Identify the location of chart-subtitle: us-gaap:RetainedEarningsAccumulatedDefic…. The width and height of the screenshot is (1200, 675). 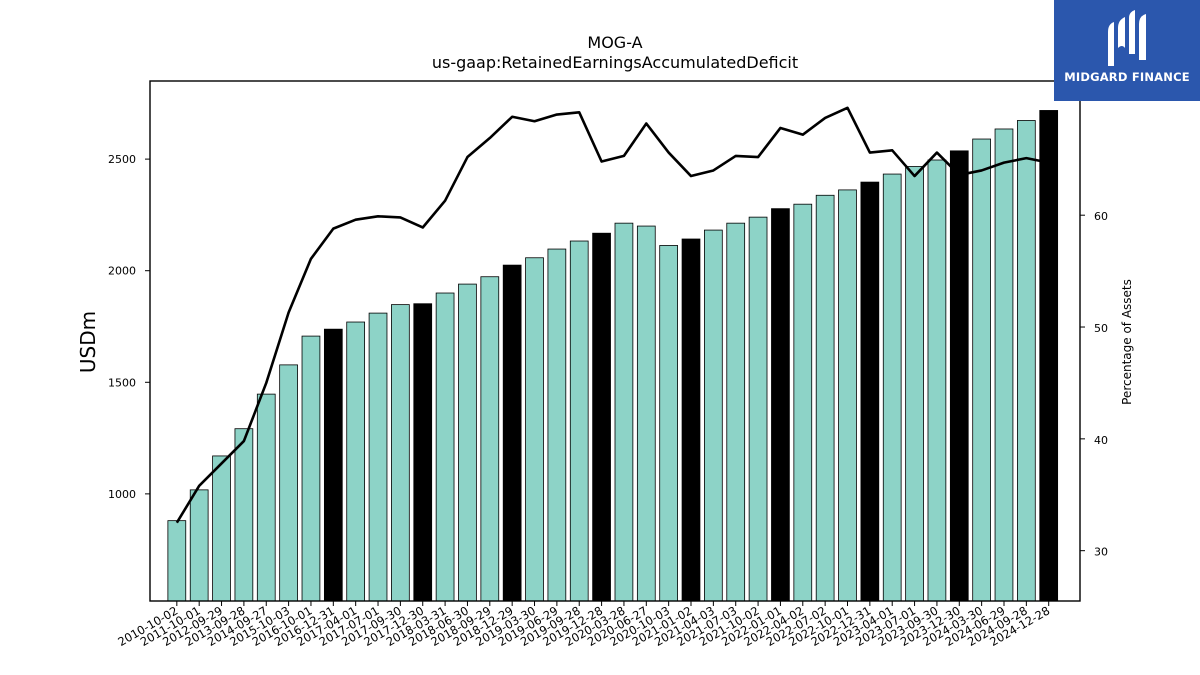
(615, 62).